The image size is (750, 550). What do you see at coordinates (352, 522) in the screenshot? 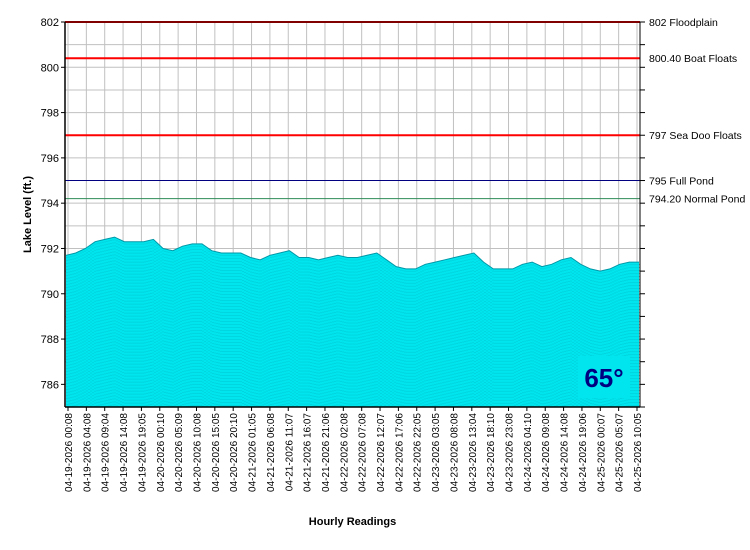
I see `x-axis-title: Hourly Readings` at bounding box center [352, 522].